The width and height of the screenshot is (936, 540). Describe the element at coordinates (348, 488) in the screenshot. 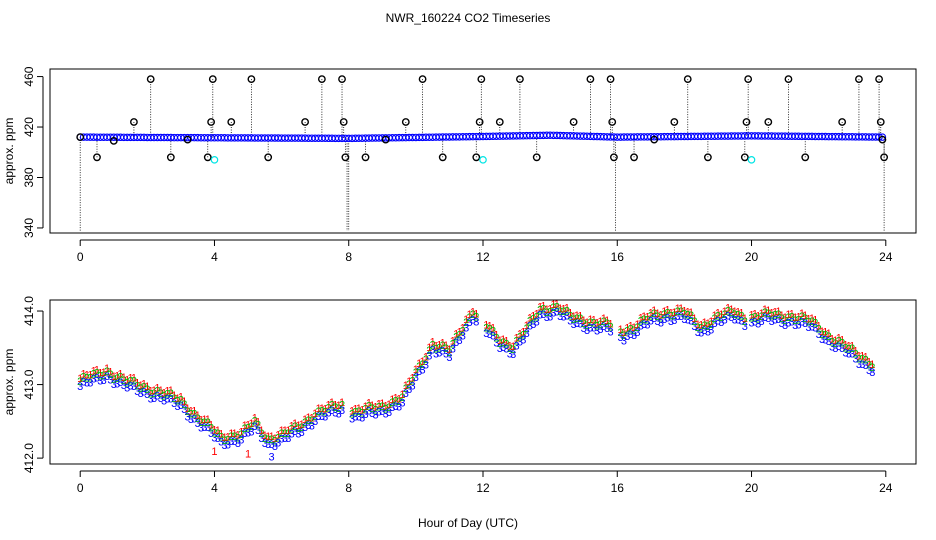

I see `x-tick-label: 8` at that location.